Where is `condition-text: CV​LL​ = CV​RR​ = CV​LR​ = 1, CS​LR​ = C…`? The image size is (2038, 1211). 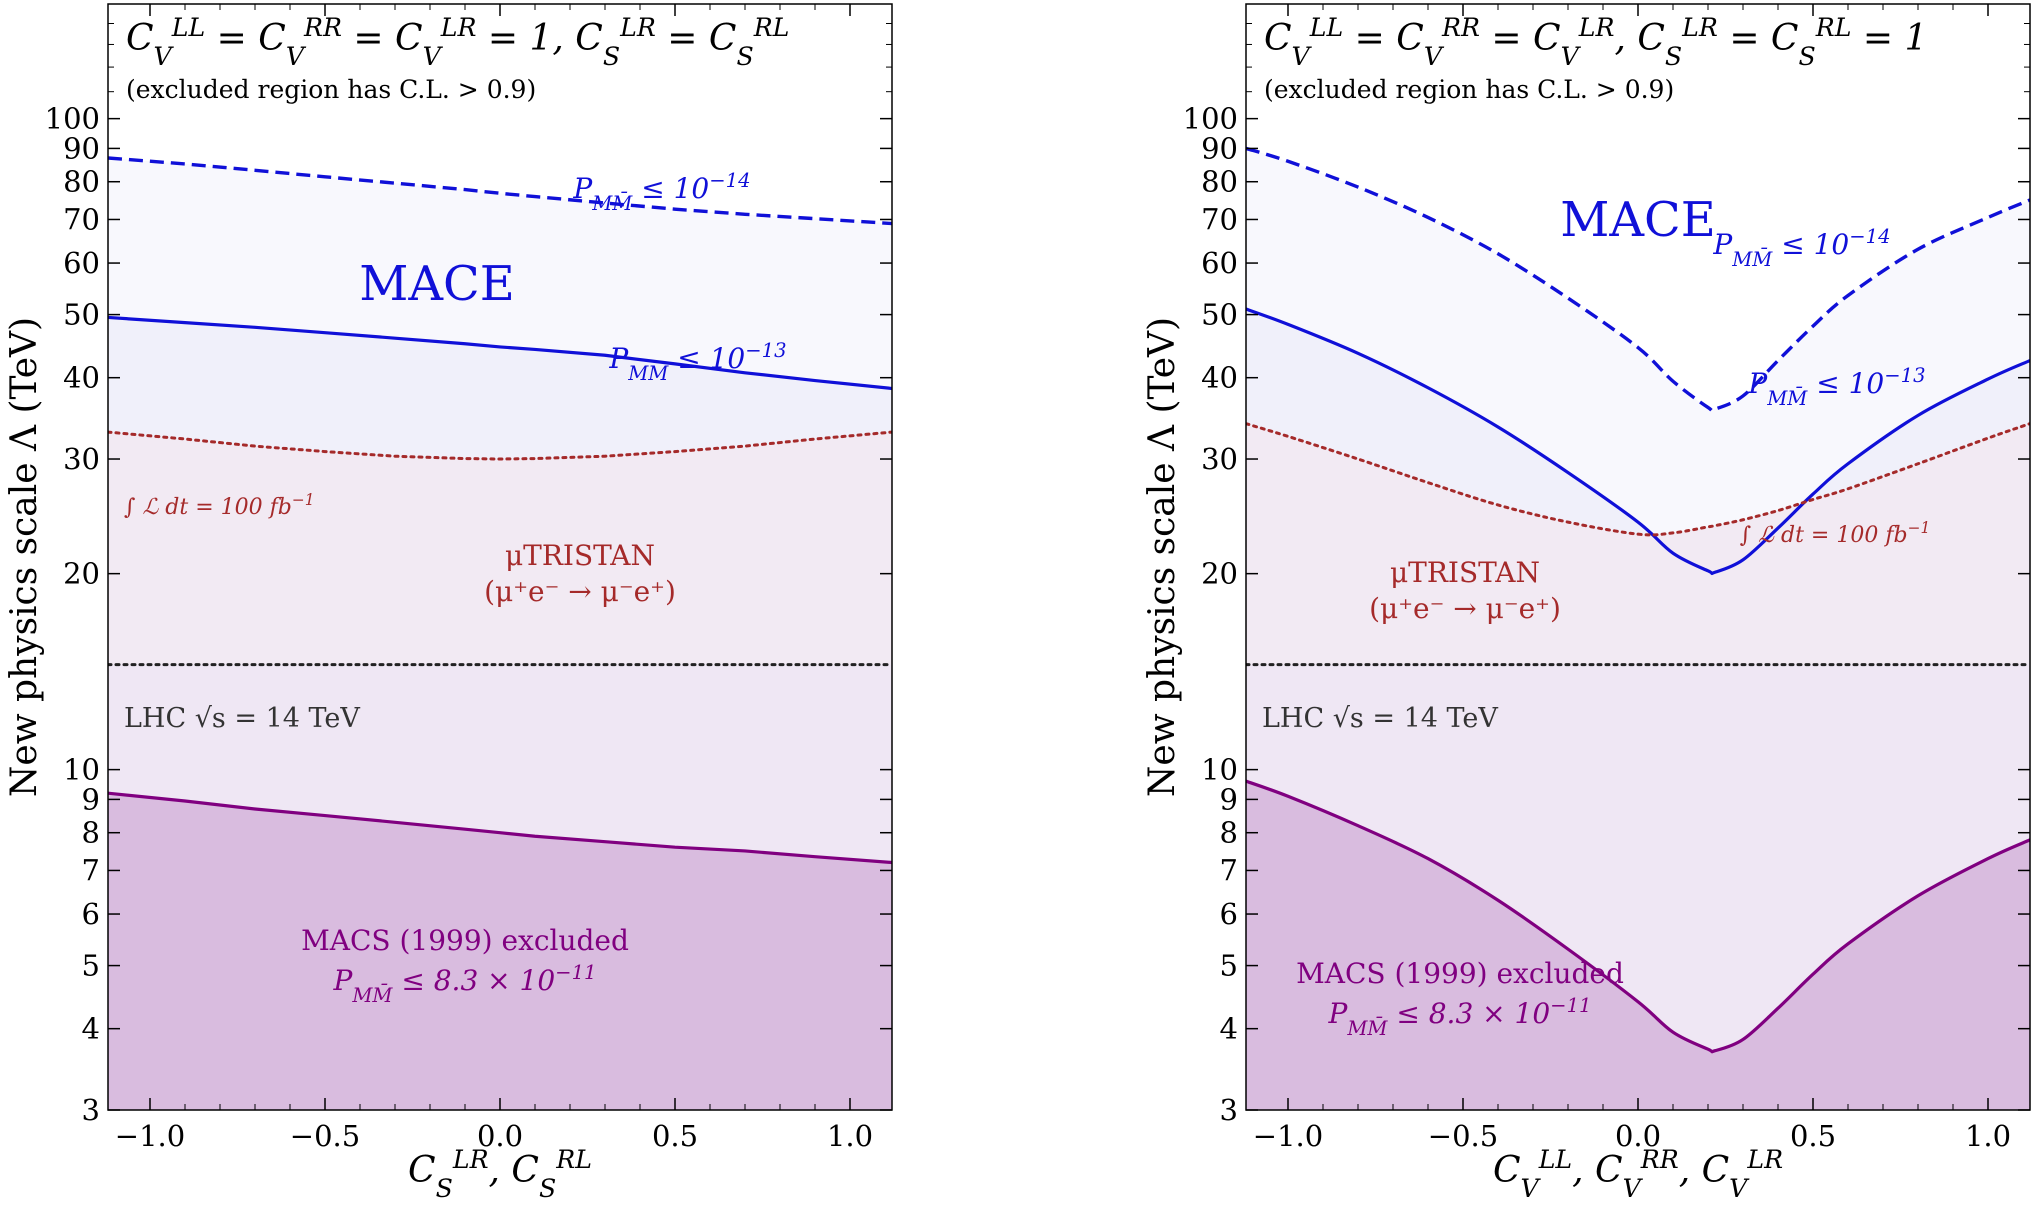
condition-text: CV​LL​ = CV​RR​ = CV​LR​ = 1, CS​LR​ = C… is located at coordinates (457, 42).